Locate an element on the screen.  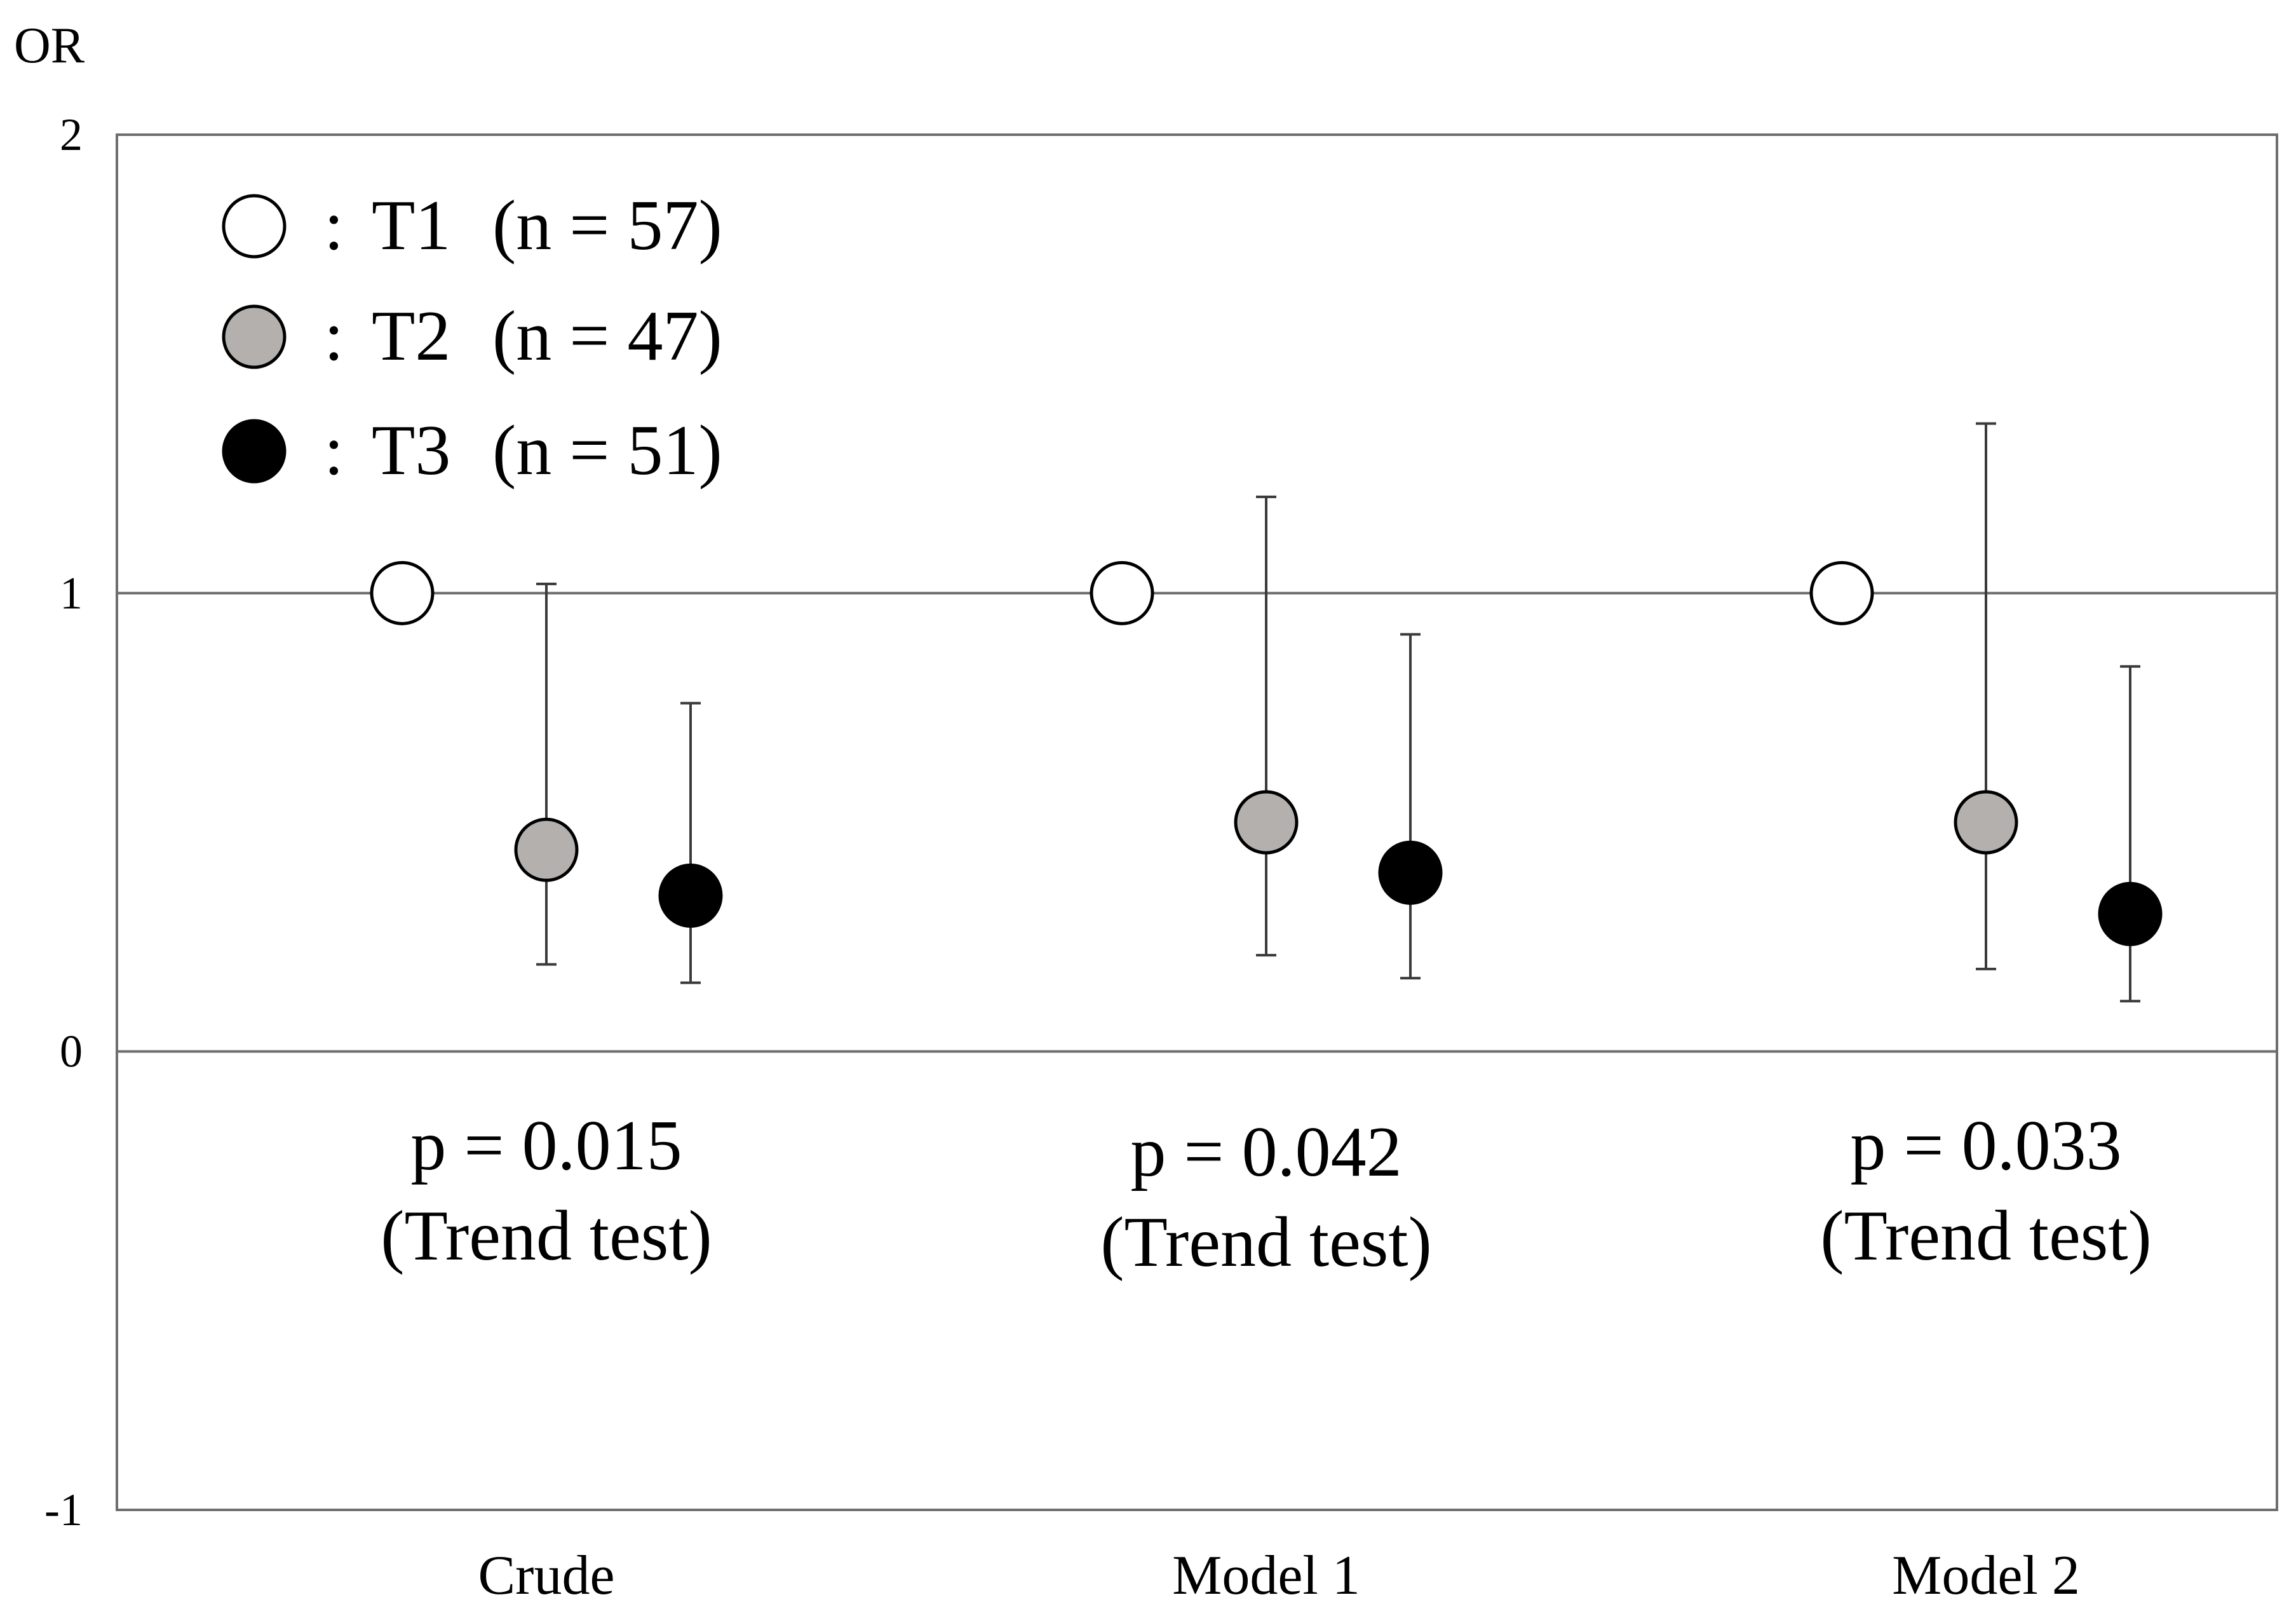
y-tick-label: 2 is located at coordinates (71, 135).